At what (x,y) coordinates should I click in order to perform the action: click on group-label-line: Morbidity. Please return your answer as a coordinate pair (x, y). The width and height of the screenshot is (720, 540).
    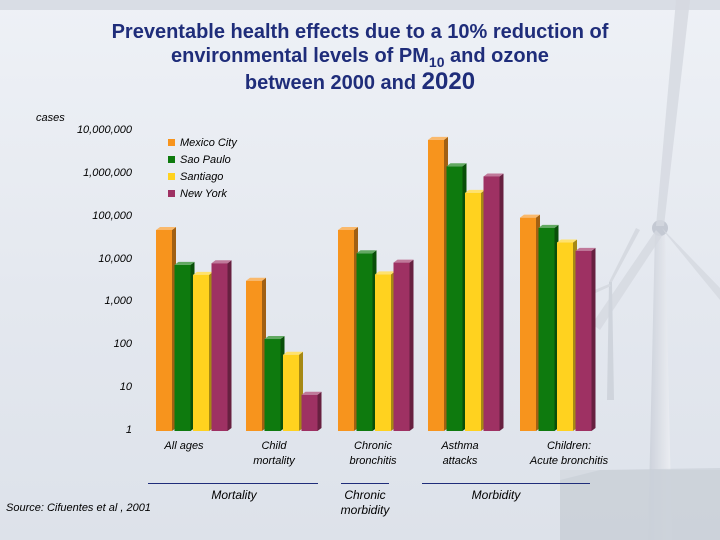
    Looking at the image, I should click on (496, 495).